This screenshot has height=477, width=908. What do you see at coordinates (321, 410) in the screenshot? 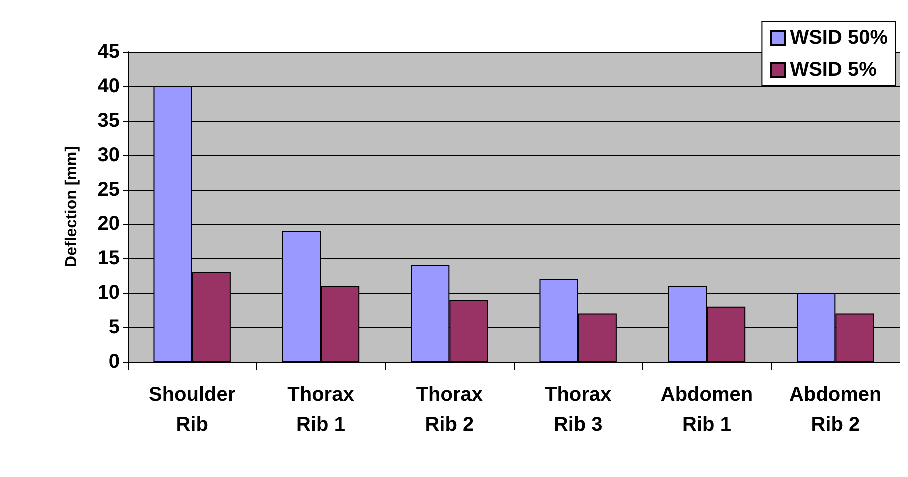
I see `x-tick-label: Thorax Rib 1` at bounding box center [321, 410].